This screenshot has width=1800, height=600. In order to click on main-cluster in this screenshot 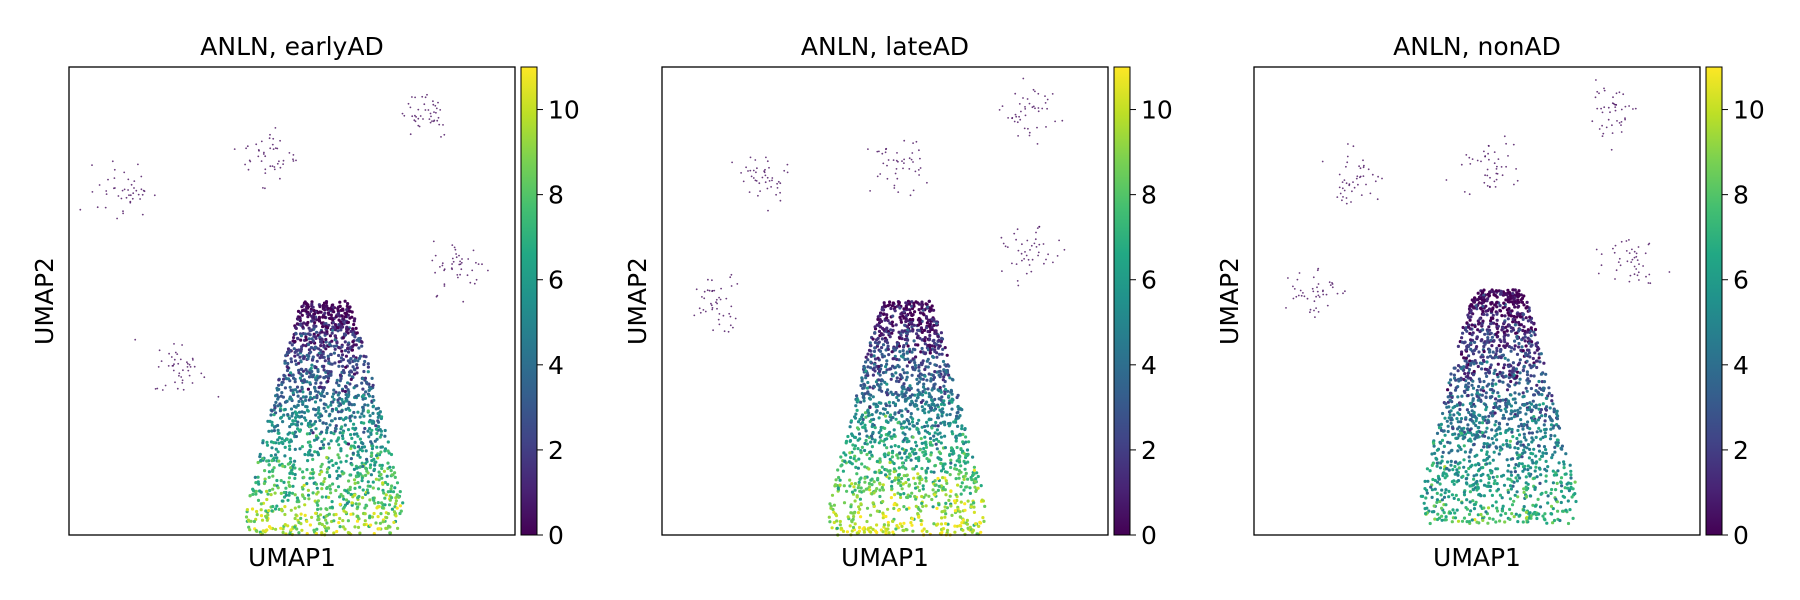, I will do `click(324, 418)`.